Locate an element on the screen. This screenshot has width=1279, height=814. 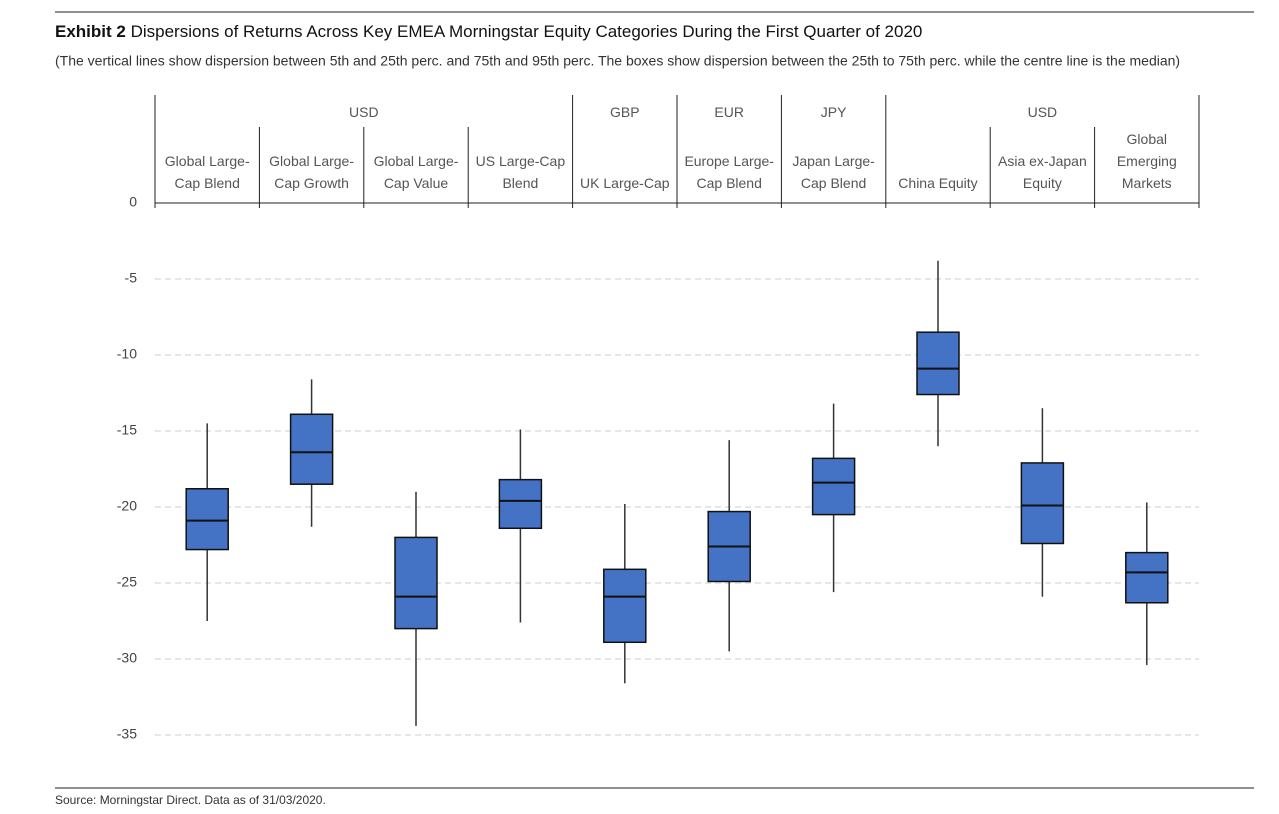
y-tick-label: -30 is located at coordinates (127, 658).